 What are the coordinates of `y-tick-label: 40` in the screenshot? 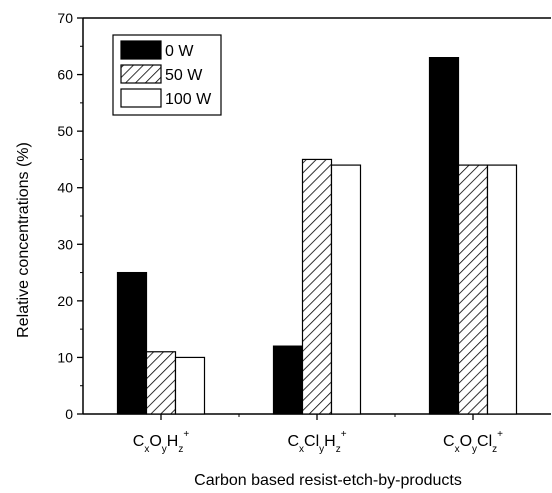 It's located at (65, 188).